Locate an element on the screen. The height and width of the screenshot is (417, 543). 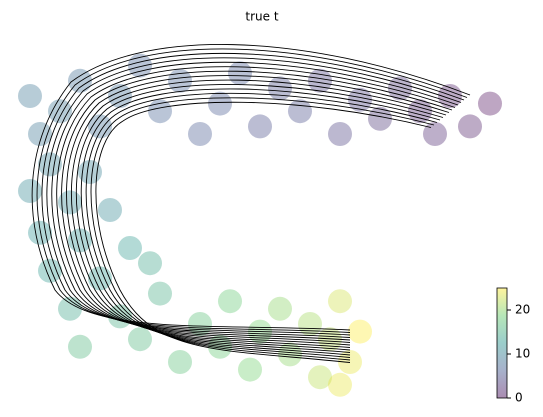
chart-title: true t is located at coordinates (261, 17).